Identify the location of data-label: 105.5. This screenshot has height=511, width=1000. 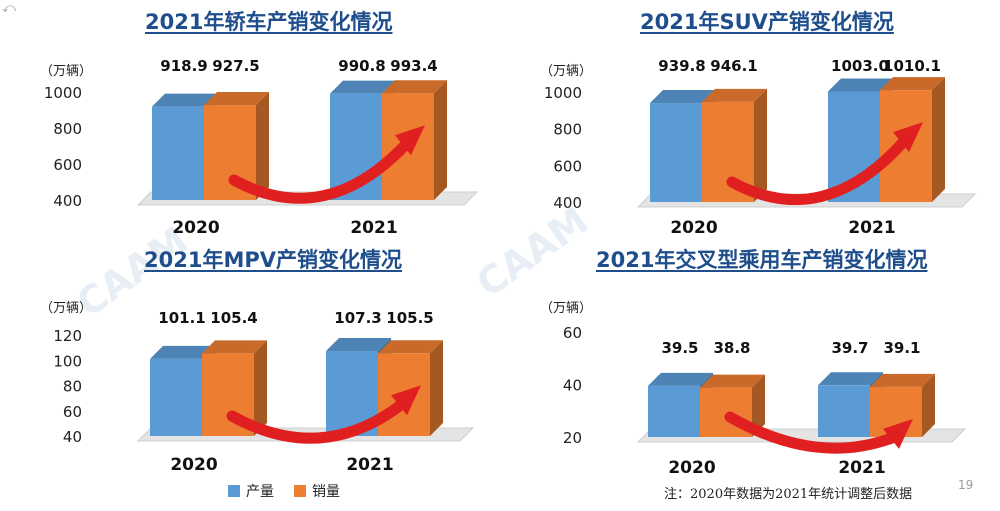
(409, 318).